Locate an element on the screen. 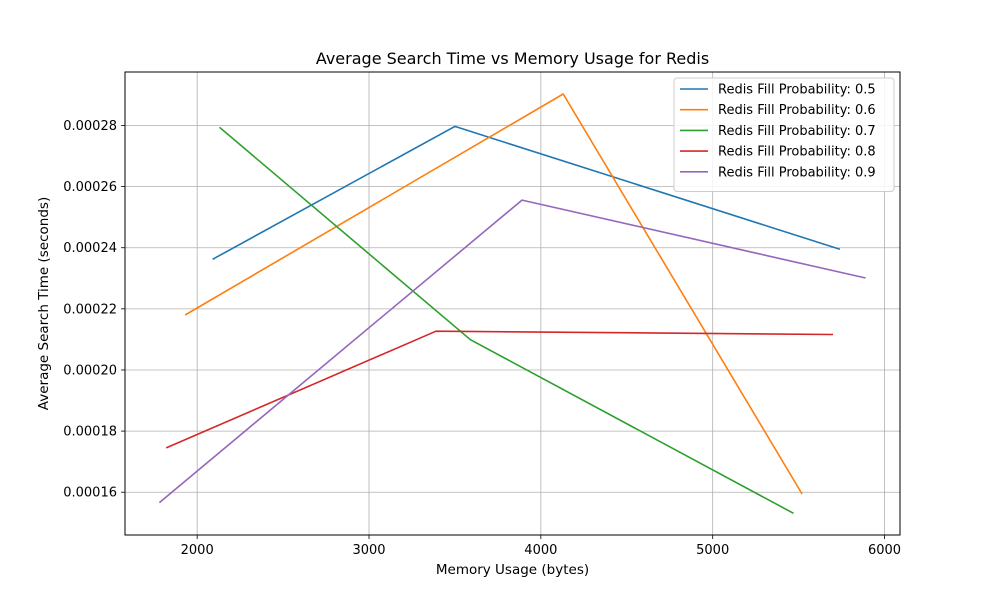 The width and height of the screenshot is (1000, 604). y-tick-label: 0.00020 is located at coordinates (90, 370).